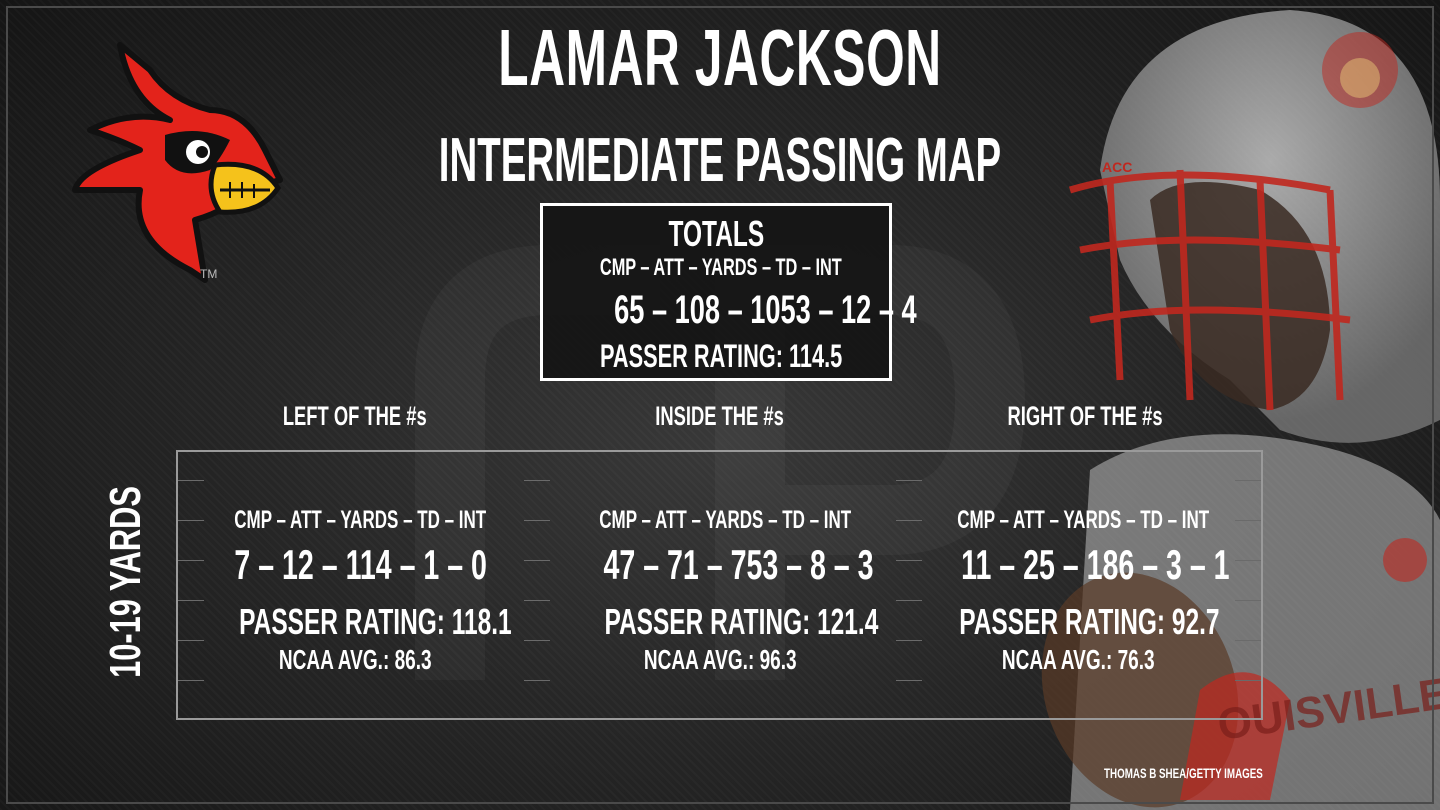 This screenshot has height=810, width=1440. Describe the element at coordinates (1085, 416) in the screenshot. I see `column-header-right: RIGHT OF THE #s` at that location.